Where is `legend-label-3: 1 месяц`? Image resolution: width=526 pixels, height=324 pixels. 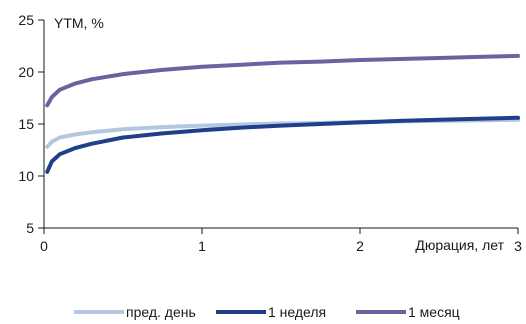 legend-label-3: 1 месяц is located at coordinates (434, 312).